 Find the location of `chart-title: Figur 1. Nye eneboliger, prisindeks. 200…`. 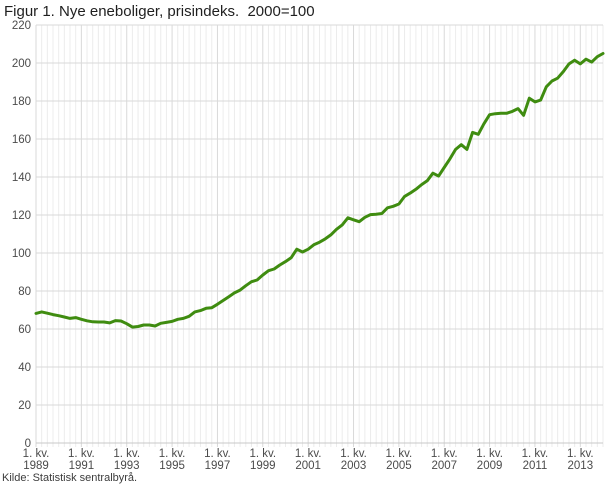

chart-title: Figur 1. Nye eneboliger, prisindeks. 200… is located at coordinates (159, 11).